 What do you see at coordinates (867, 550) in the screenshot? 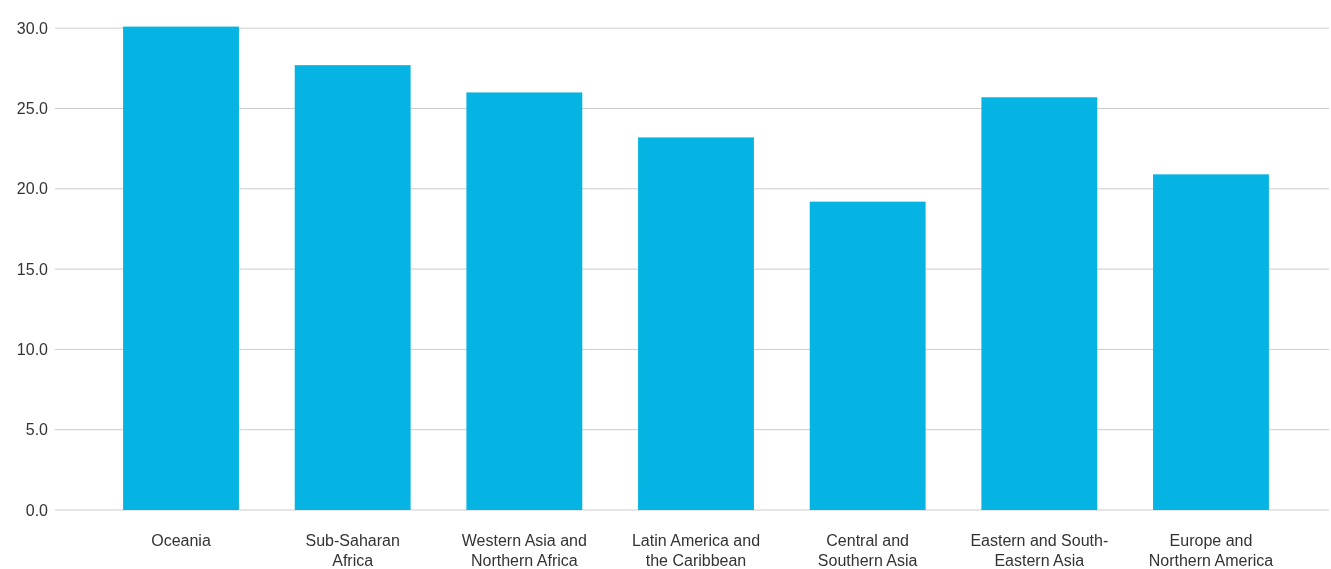
I see `x-tick-label: Central and Southern Asia` at bounding box center [867, 550].